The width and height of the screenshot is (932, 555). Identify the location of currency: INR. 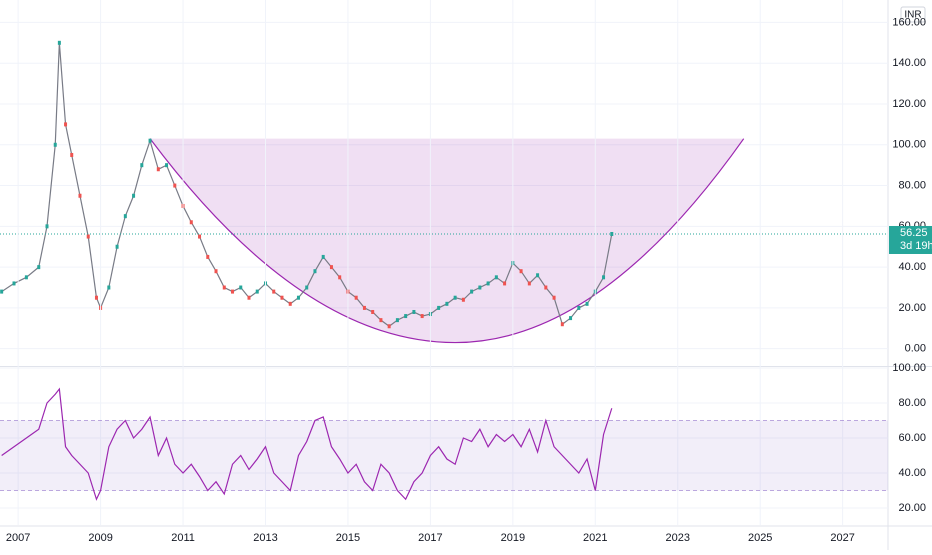
(912, 15).